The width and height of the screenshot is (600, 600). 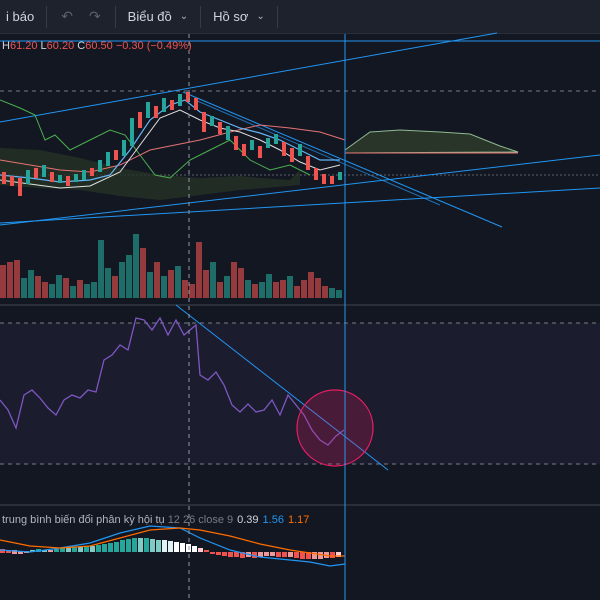 I want to click on macd-value-3: 1.17, so click(x=298, y=520).